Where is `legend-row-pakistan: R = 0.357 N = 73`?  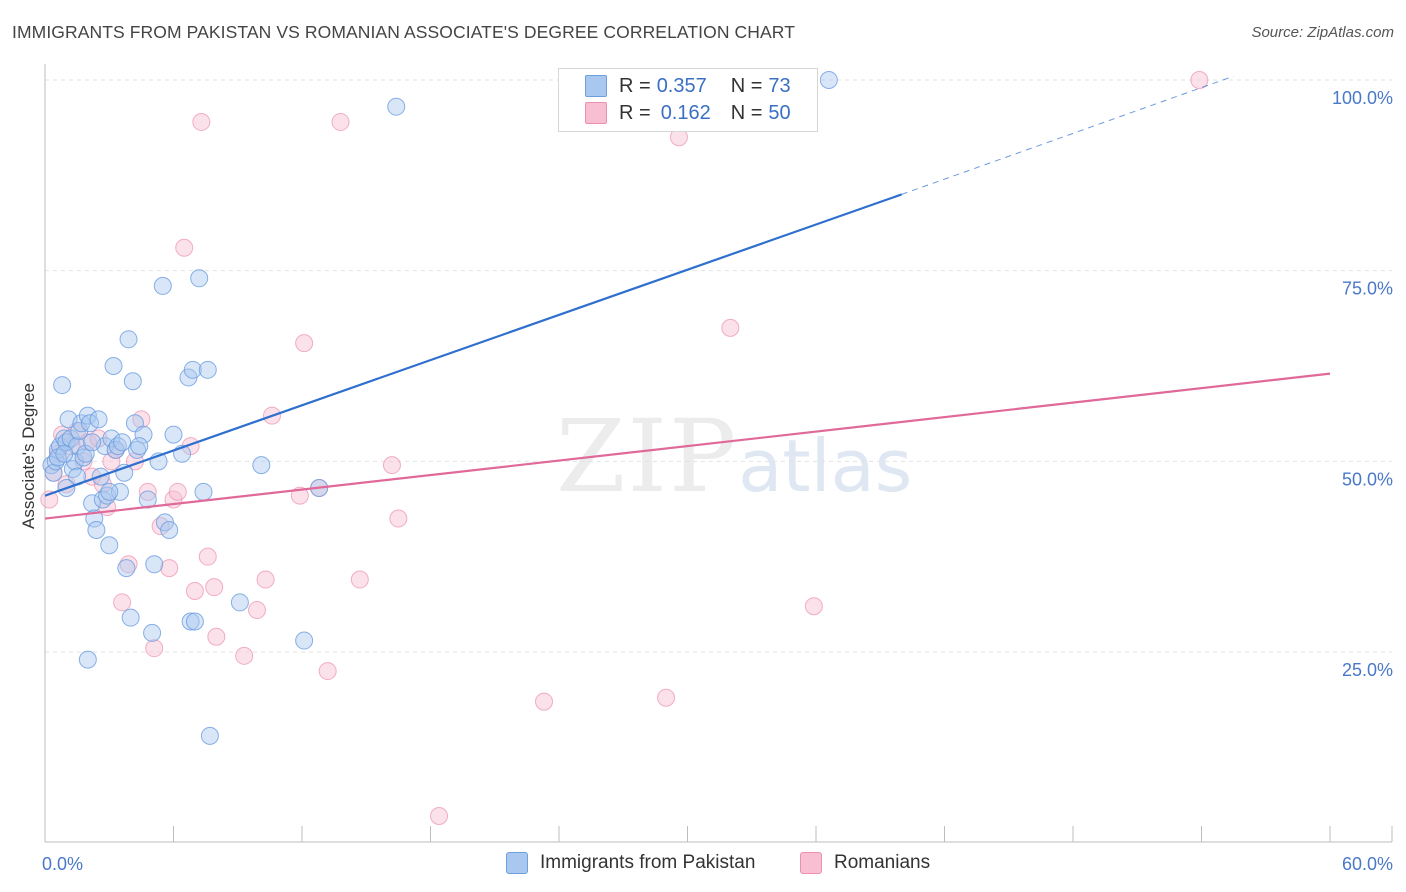
legend-row-pakistan: R = 0.357 N = 73 is located at coordinates (688, 86).